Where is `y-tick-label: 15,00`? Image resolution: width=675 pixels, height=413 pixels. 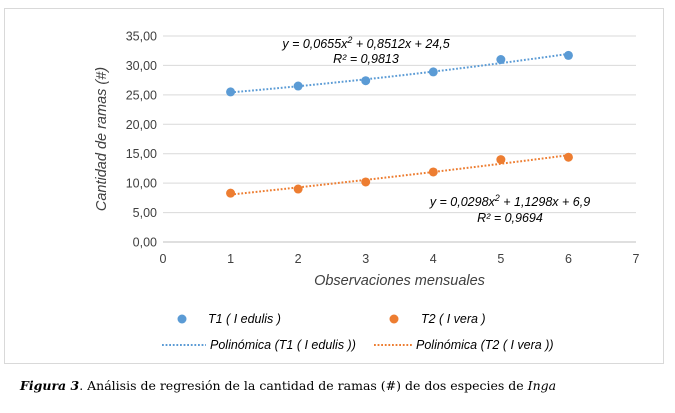
y-tick-label: 15,00 is located at coordinates (141, 154).